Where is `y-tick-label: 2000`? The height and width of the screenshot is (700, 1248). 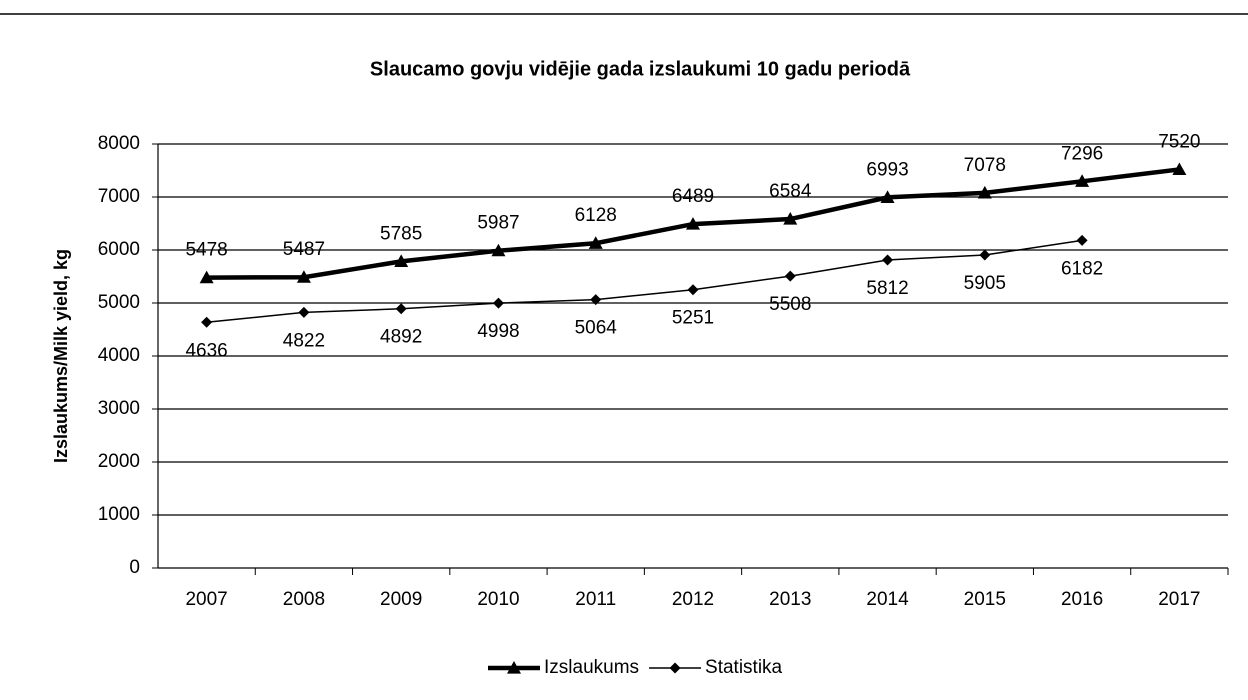
y-tick-label: 2000 is located at coordinates (119, 461).